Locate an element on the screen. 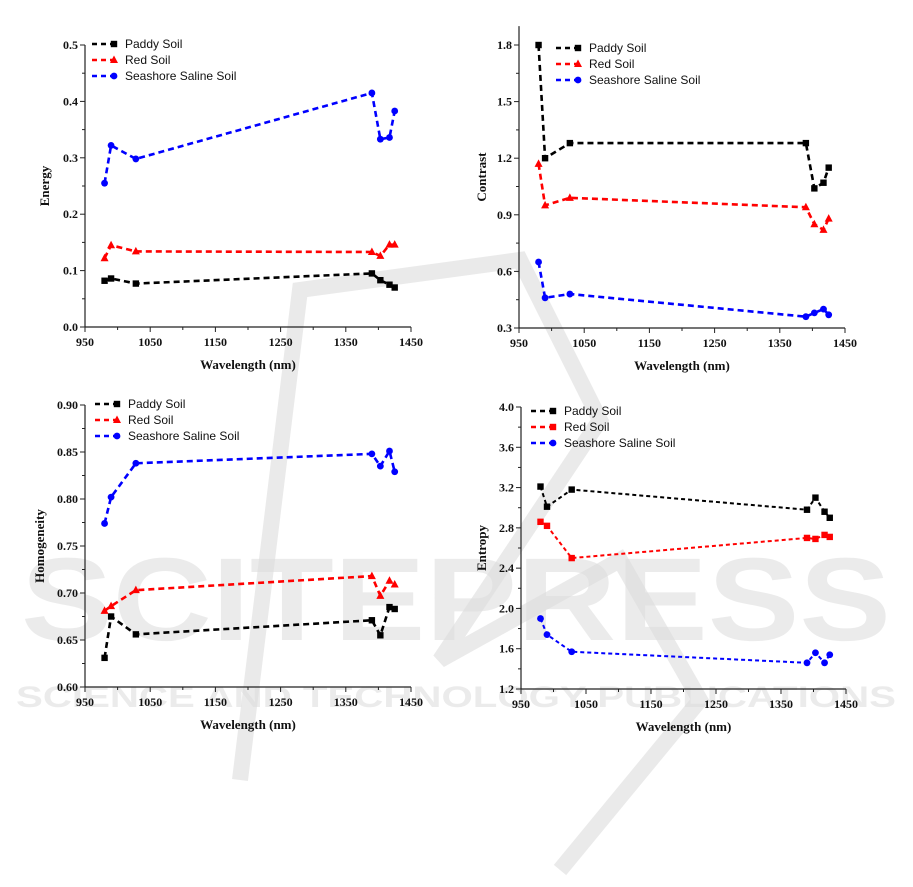 This screenshot has height=887, width=913. y-tick-label: 0.60 is located at coordinates (67, 687).